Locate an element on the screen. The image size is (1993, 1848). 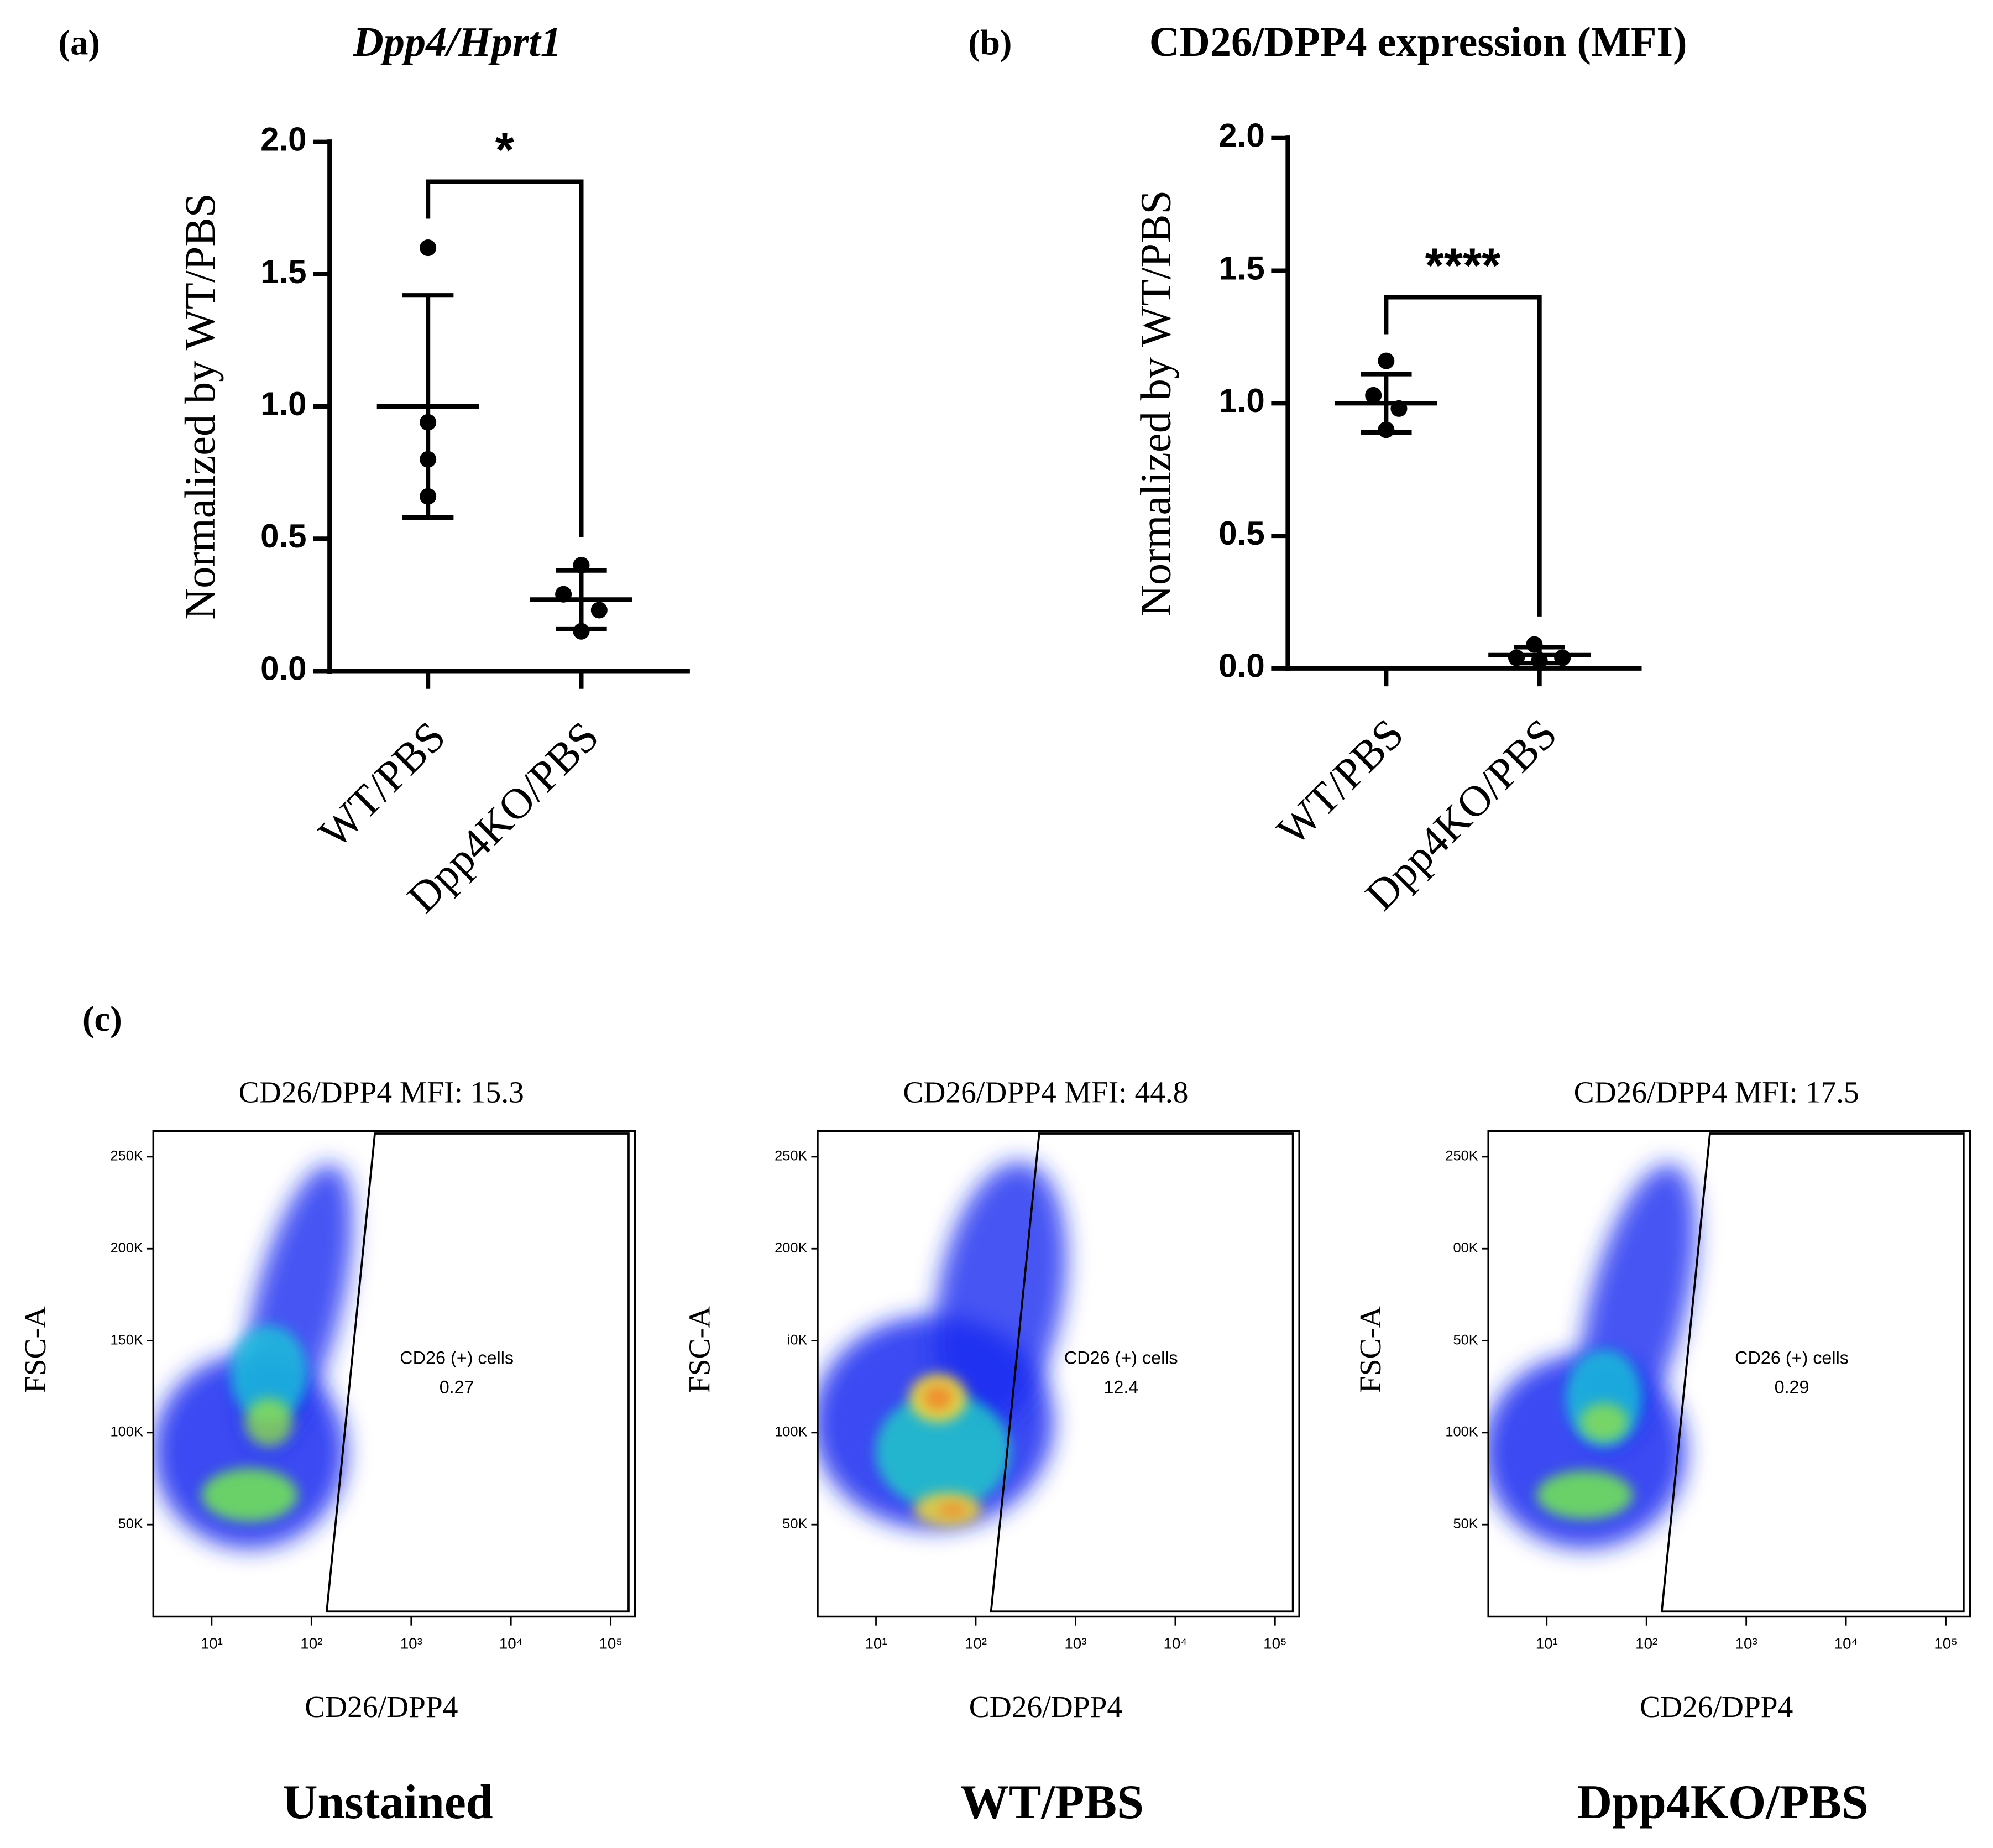
panel-label: (b) is located at coordinates (990, 42).